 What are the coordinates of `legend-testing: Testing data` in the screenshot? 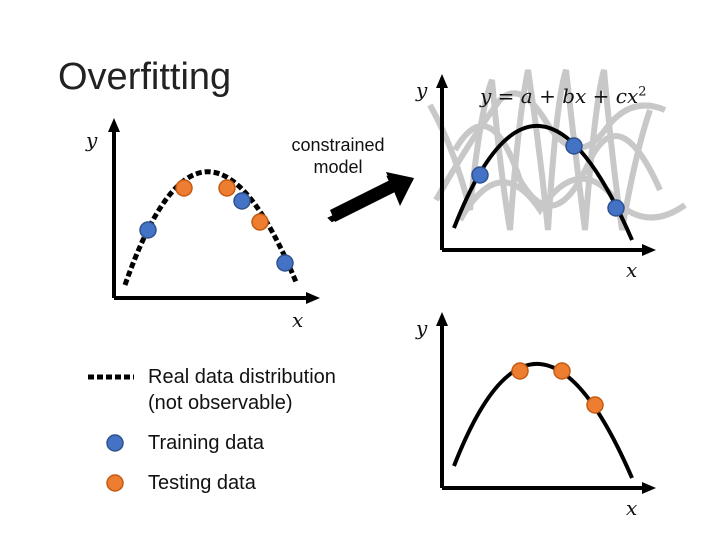 It's located at (202, 483).